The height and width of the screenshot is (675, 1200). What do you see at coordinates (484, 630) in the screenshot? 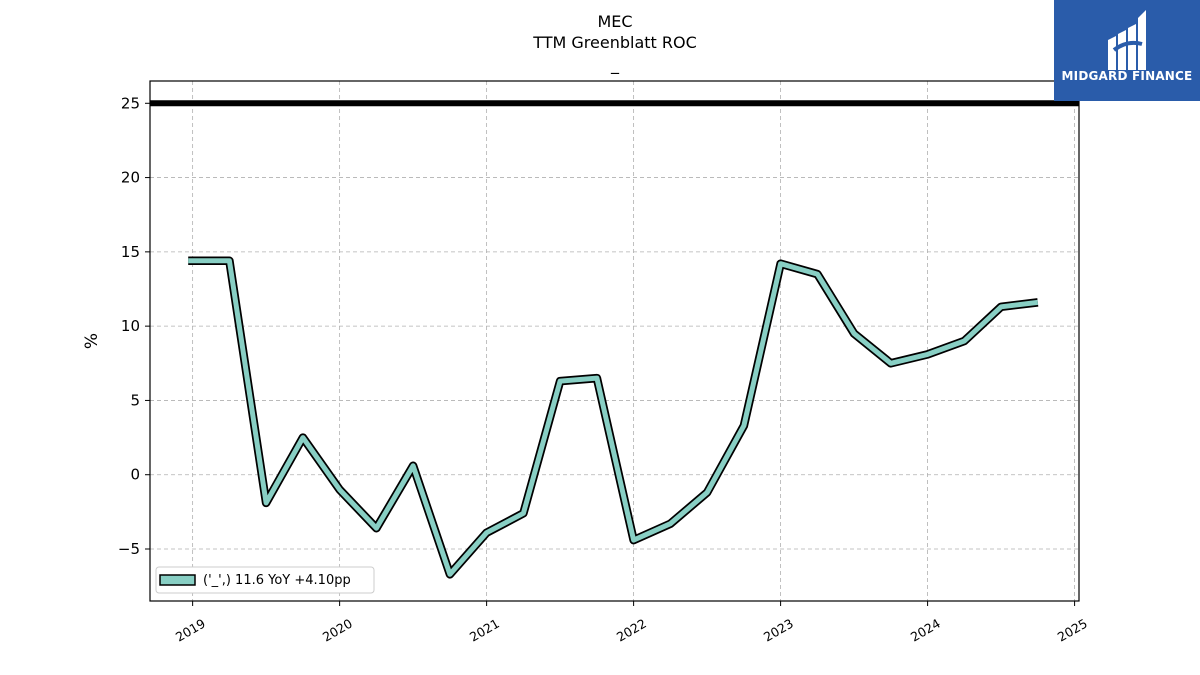
I see `x-tick-label: 2021` at bounding box center [484, 630].